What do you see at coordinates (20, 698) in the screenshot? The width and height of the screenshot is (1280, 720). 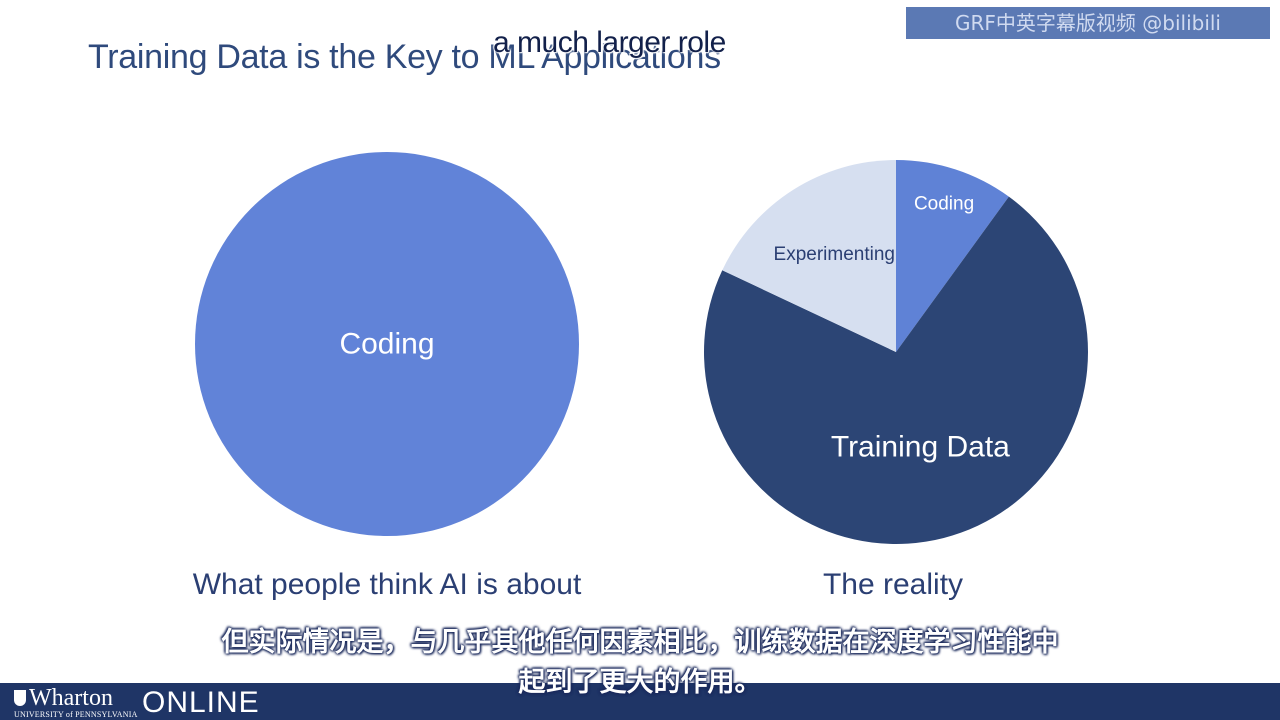 I see `crest-icon` at bounding box center [20, 698].